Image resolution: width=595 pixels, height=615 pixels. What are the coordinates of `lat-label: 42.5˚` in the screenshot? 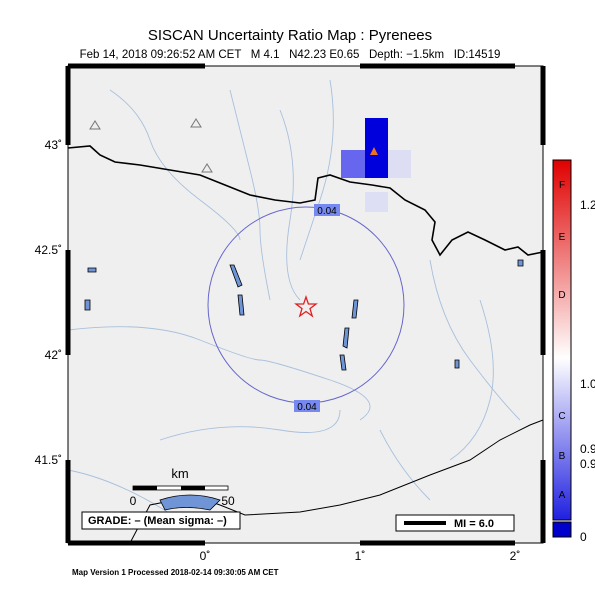 It's located at (48, 250).